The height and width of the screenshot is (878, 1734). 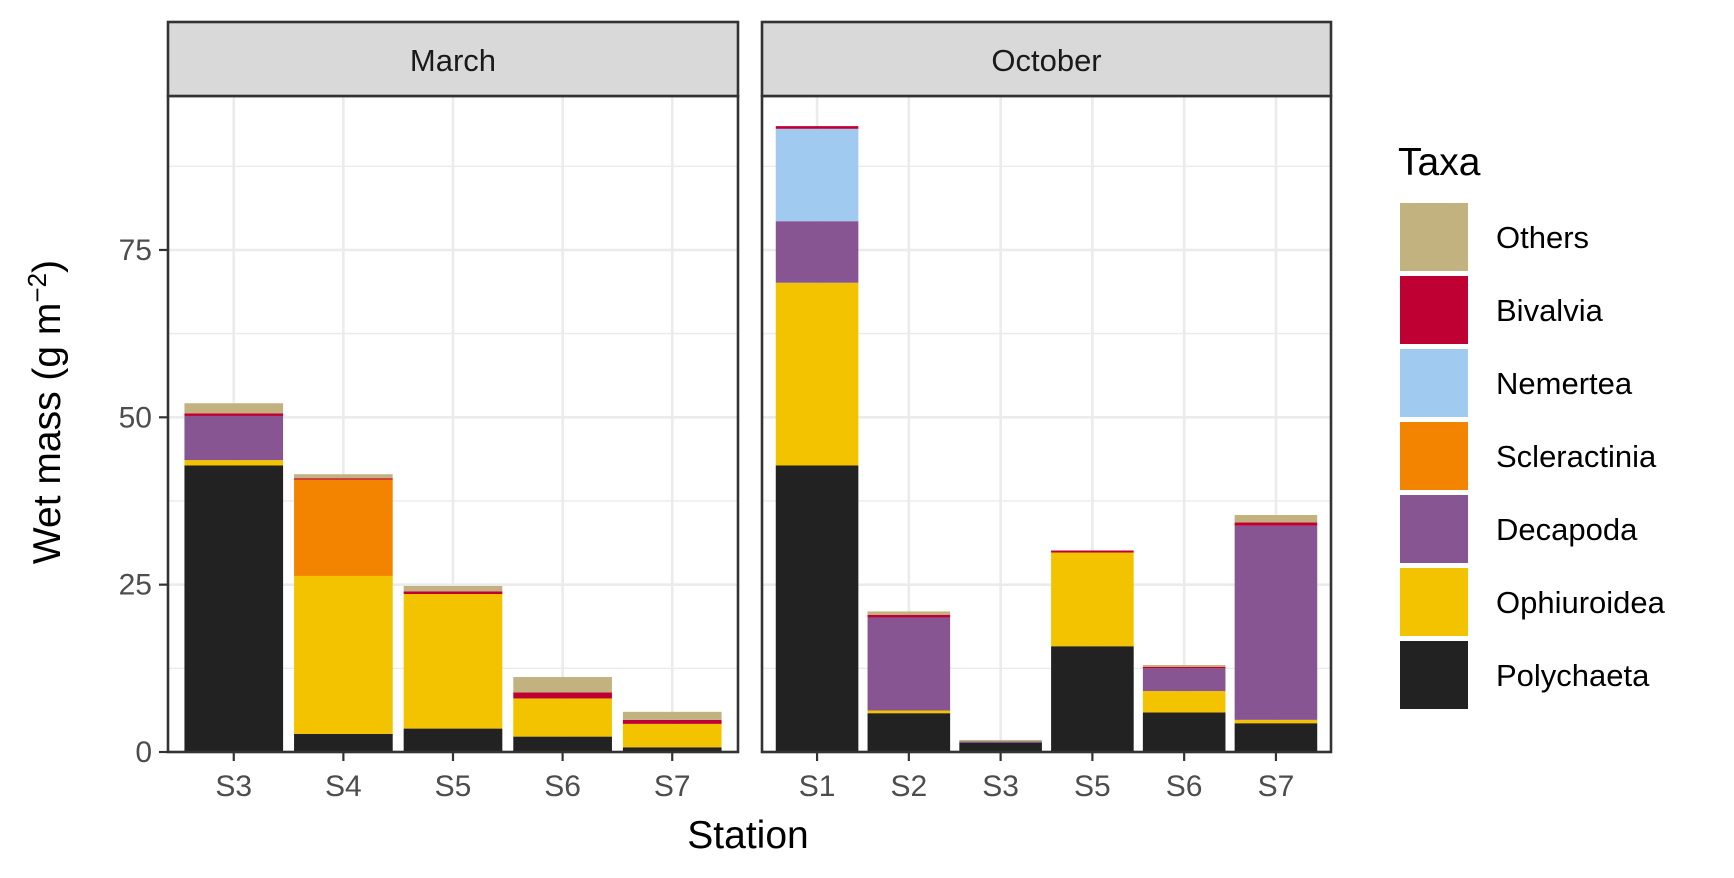 I want to click on bar-segment-nemertea-s1, so click(x=817, y=175).